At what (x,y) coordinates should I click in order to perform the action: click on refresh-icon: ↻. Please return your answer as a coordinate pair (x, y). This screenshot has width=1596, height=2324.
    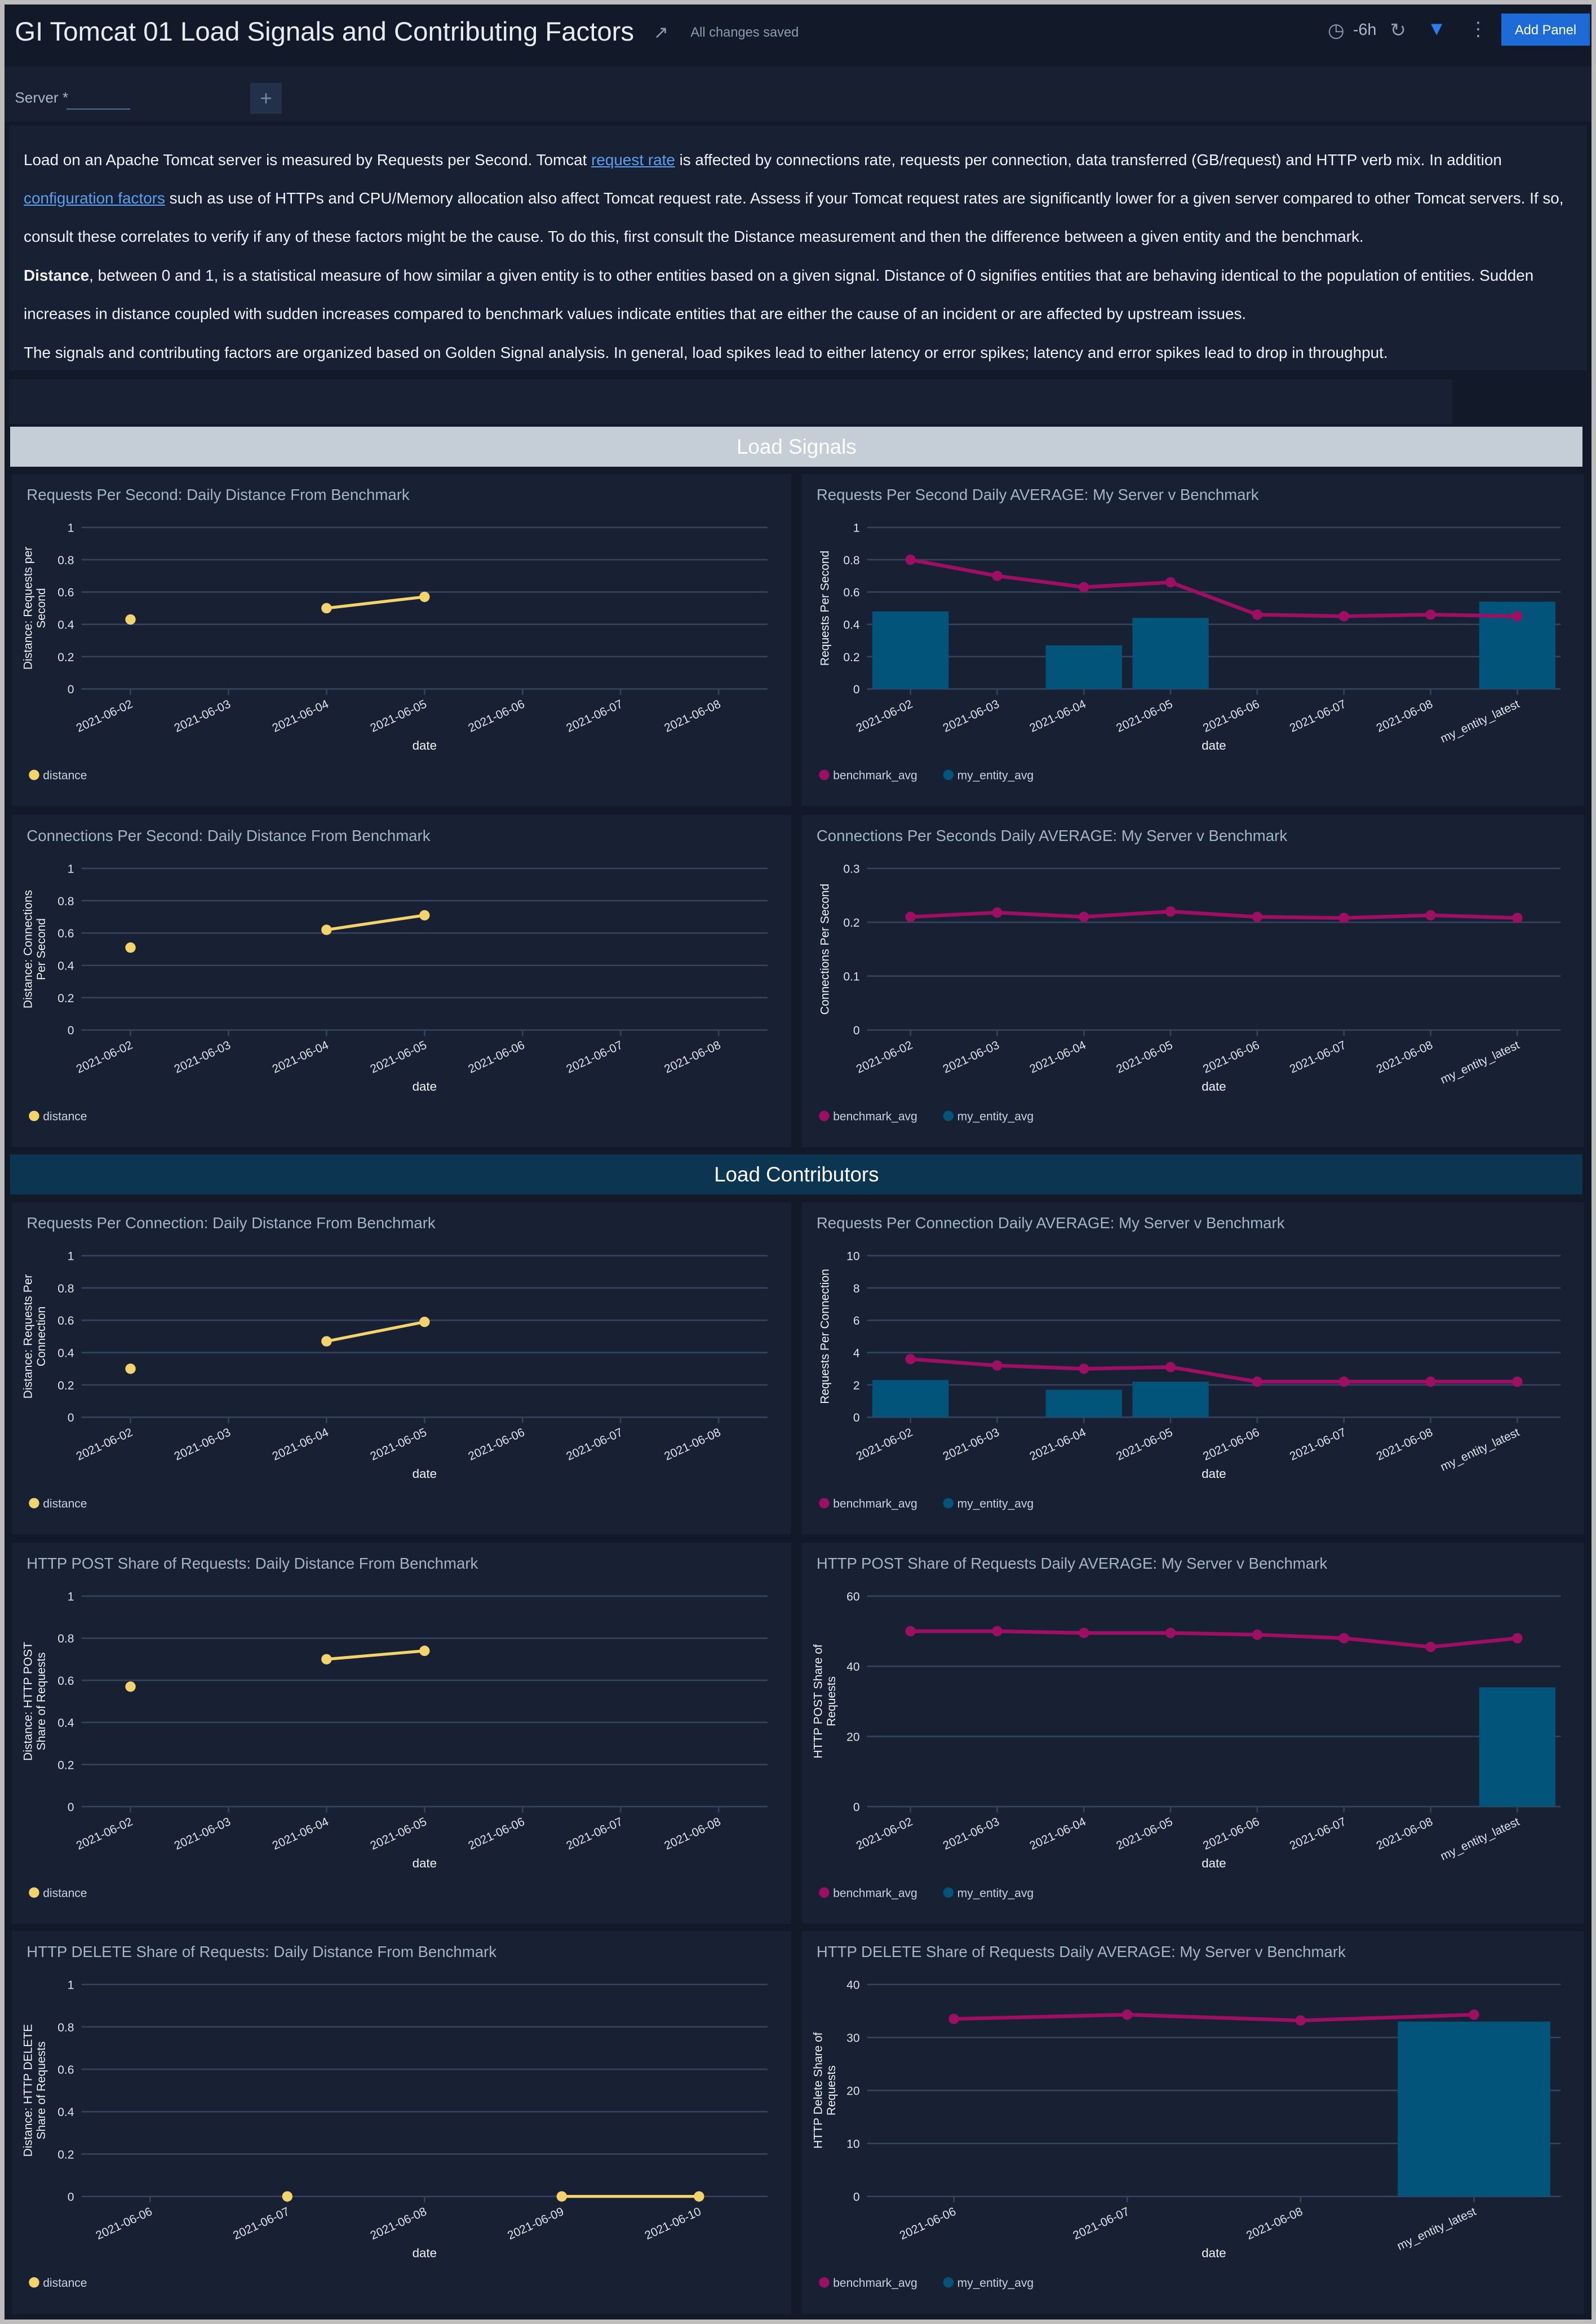
    Looking at the image, I should click on (1398, 31).